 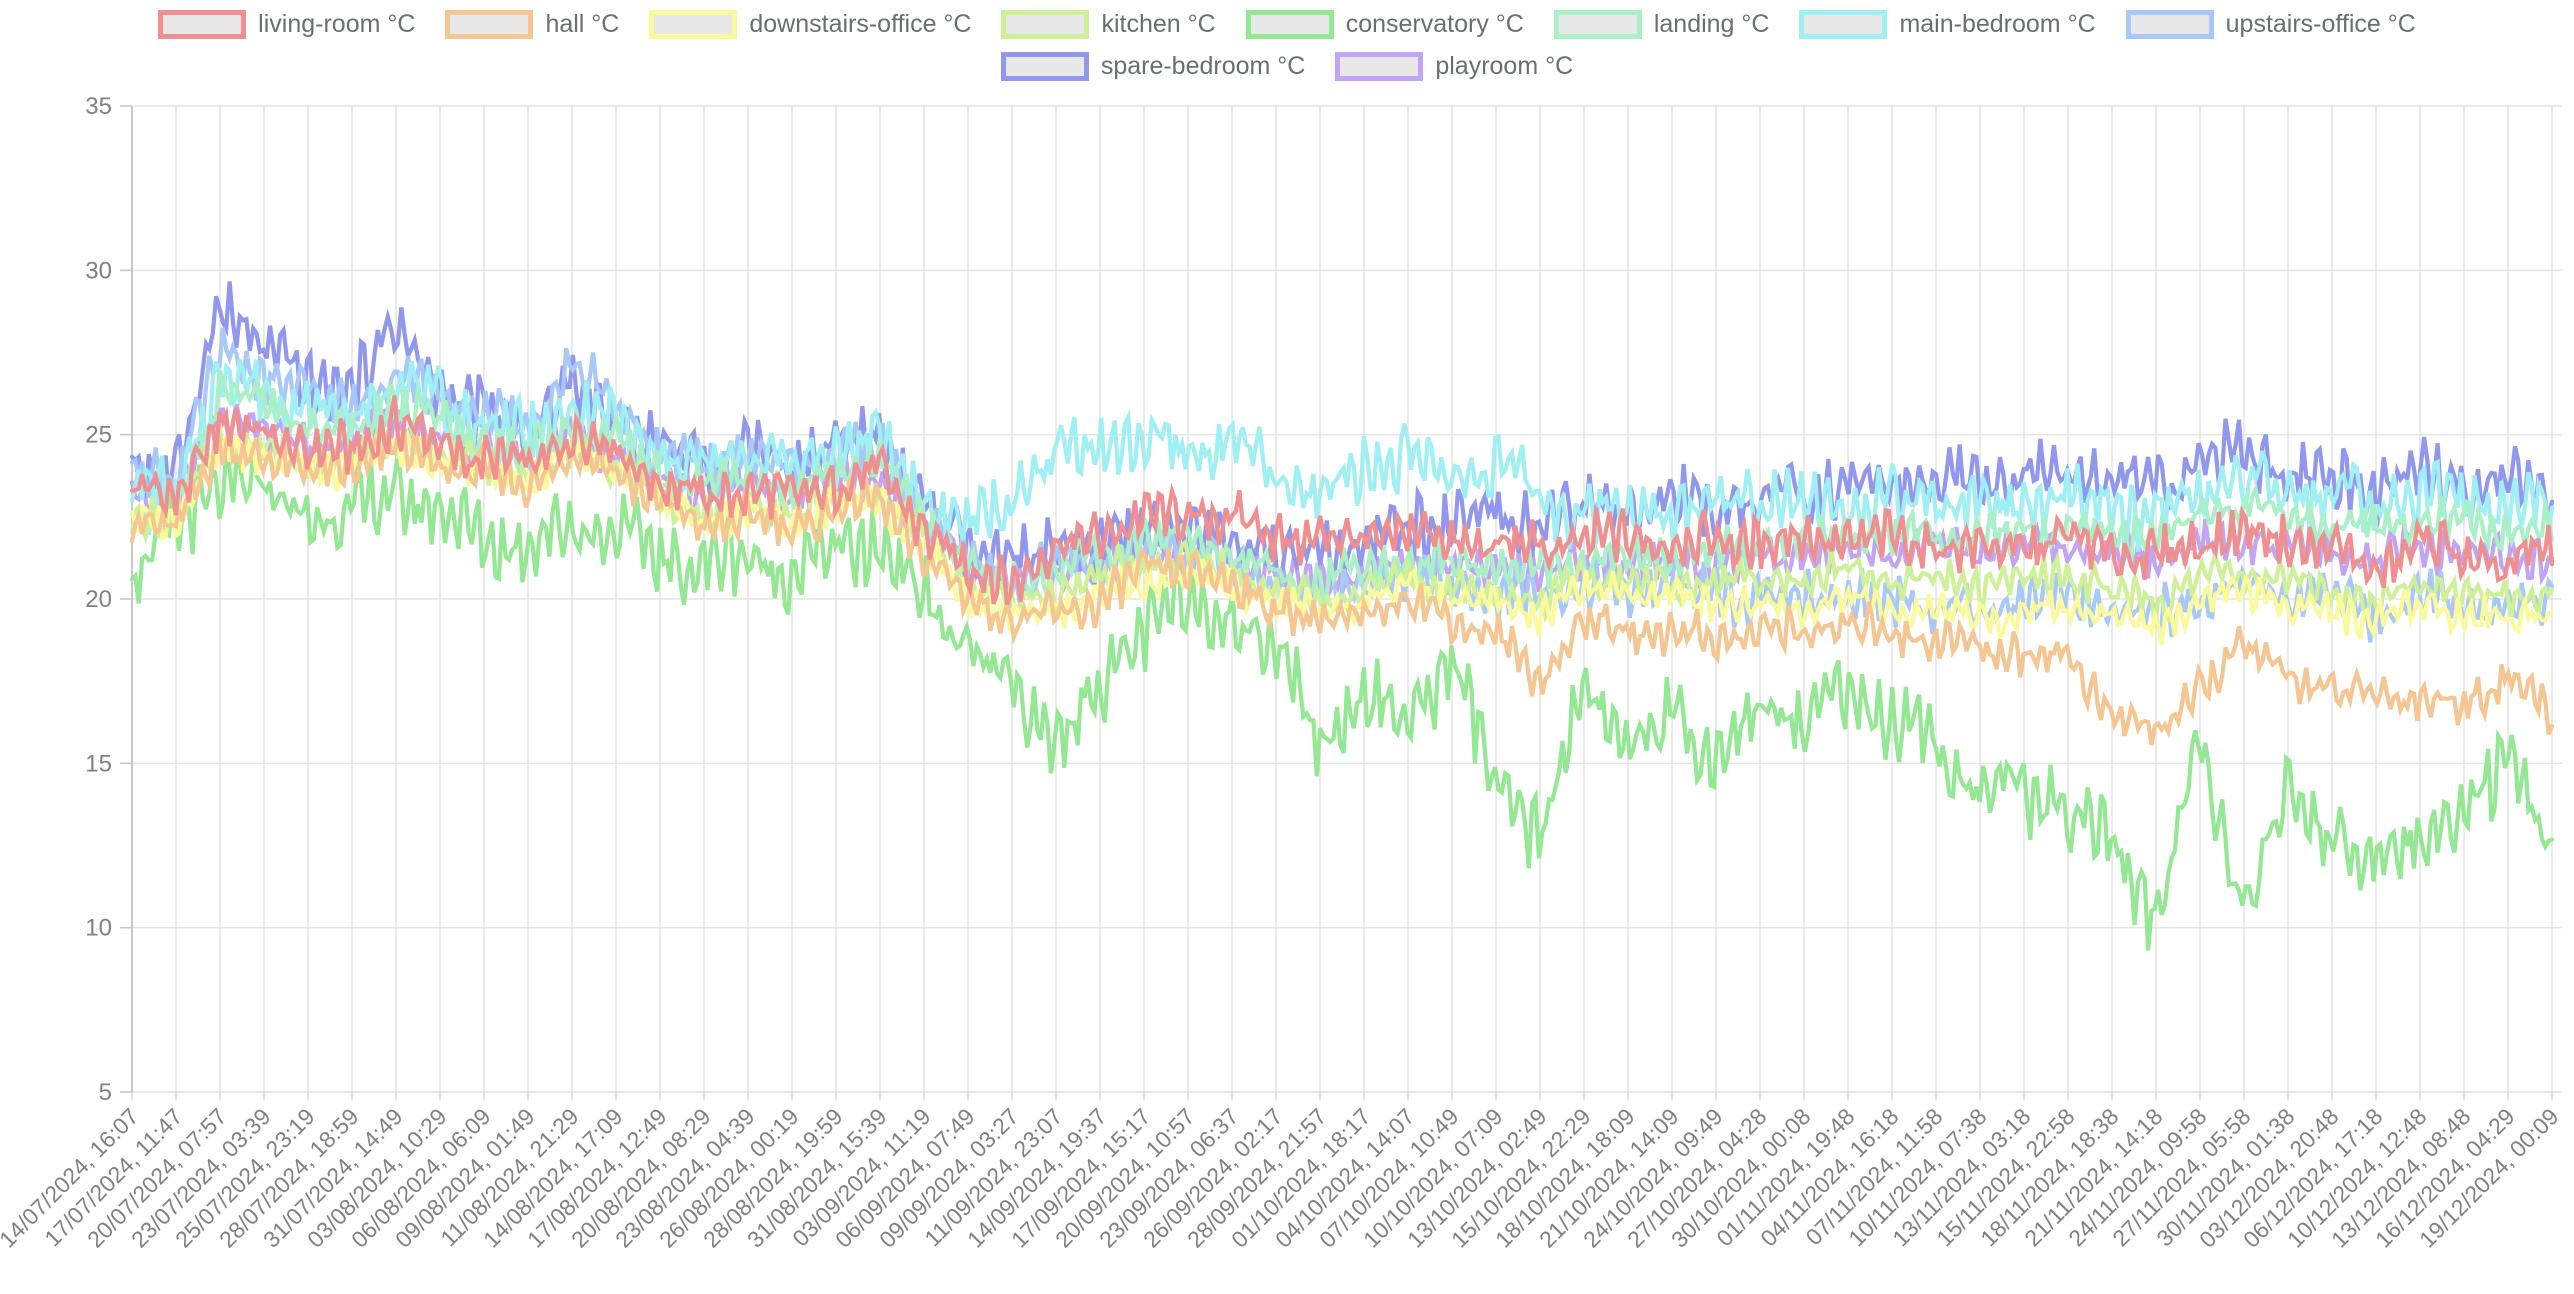 I want to click on legend-item-upstairs-office: upstairs-office °C, so click(x=2270, y=24).